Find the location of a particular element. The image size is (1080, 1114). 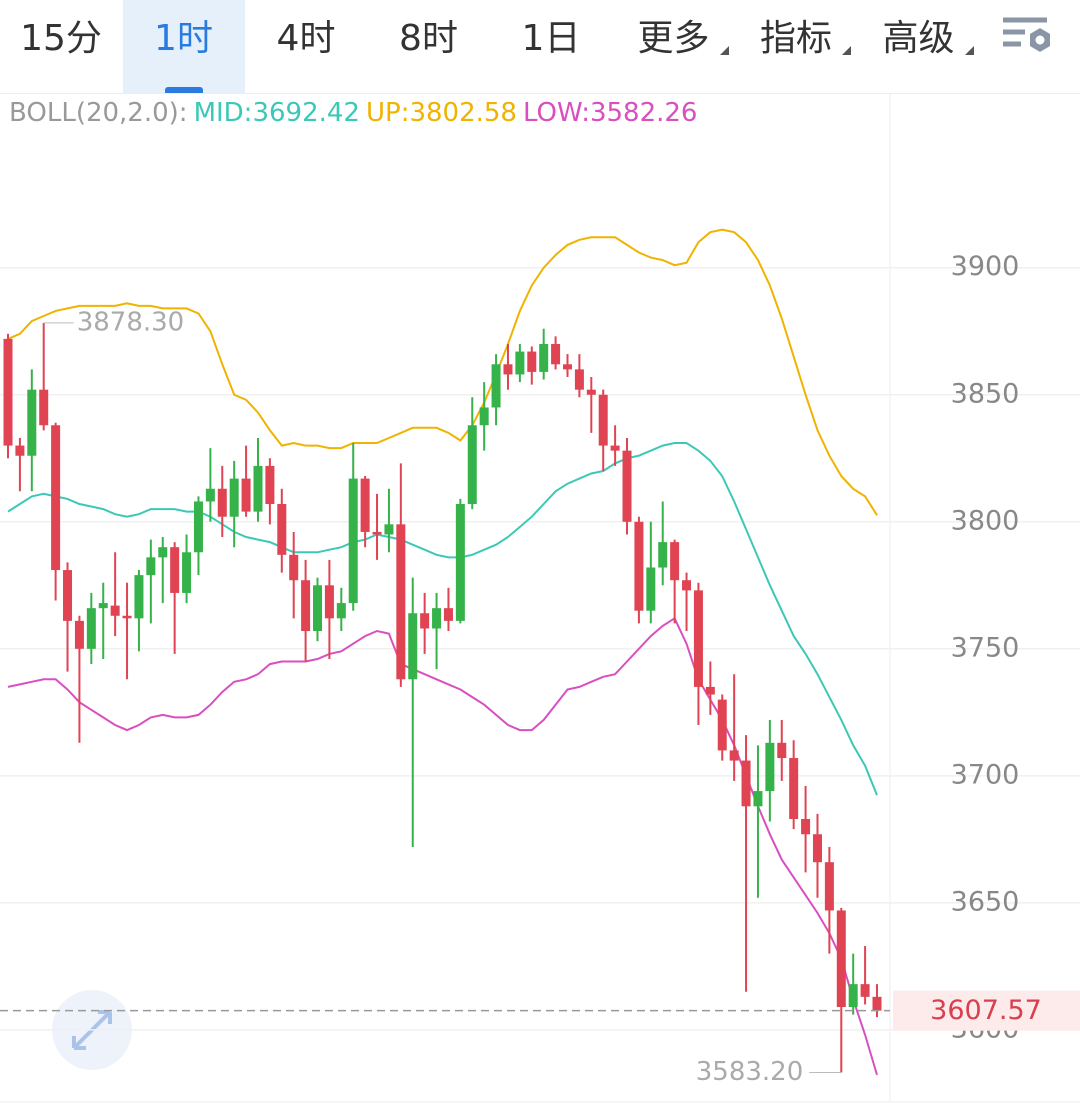

settings-icon is located at coordinates (1030, 41).